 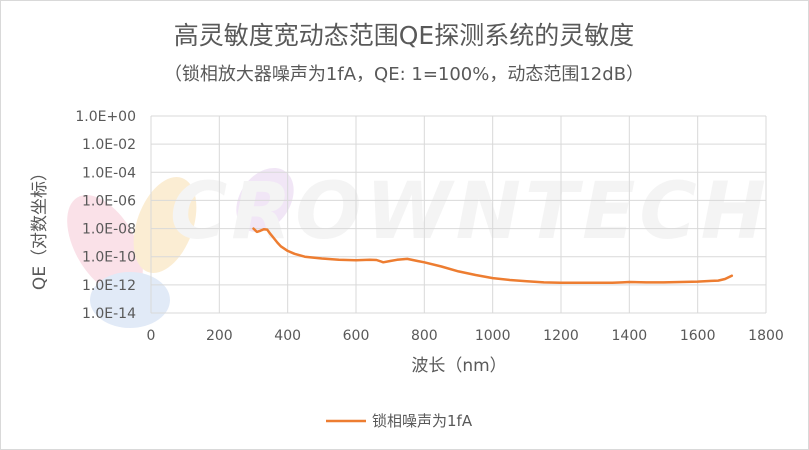 What do you see at coordinates (630, 336) in the screenshot?
I see `x-tick-label: 1400` at bounding box center [630, 336].